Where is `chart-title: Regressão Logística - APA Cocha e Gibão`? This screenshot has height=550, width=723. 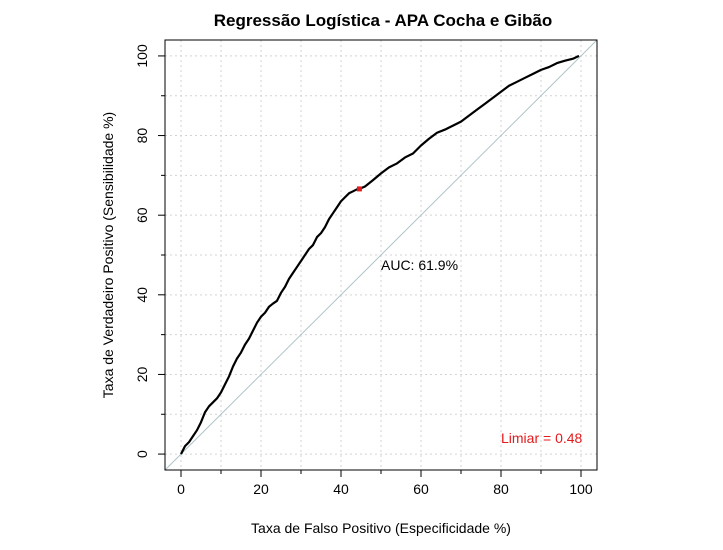
chart-title: Regressão Logística - APA Cocha e Gibão is located at coordinates (383, 20).